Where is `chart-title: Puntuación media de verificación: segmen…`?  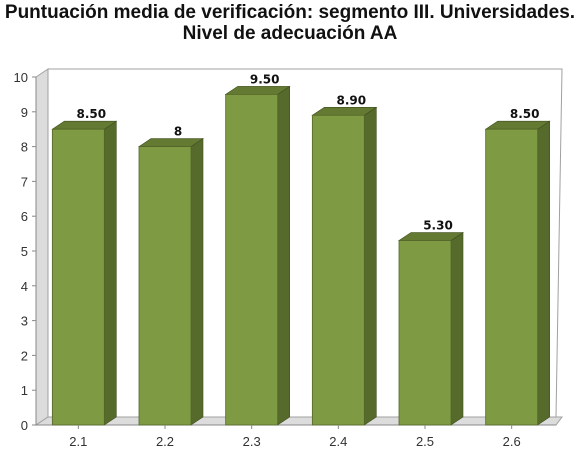
chart-title: Puntuación media de verificación: segmen… is located at coordinates (290, 23).